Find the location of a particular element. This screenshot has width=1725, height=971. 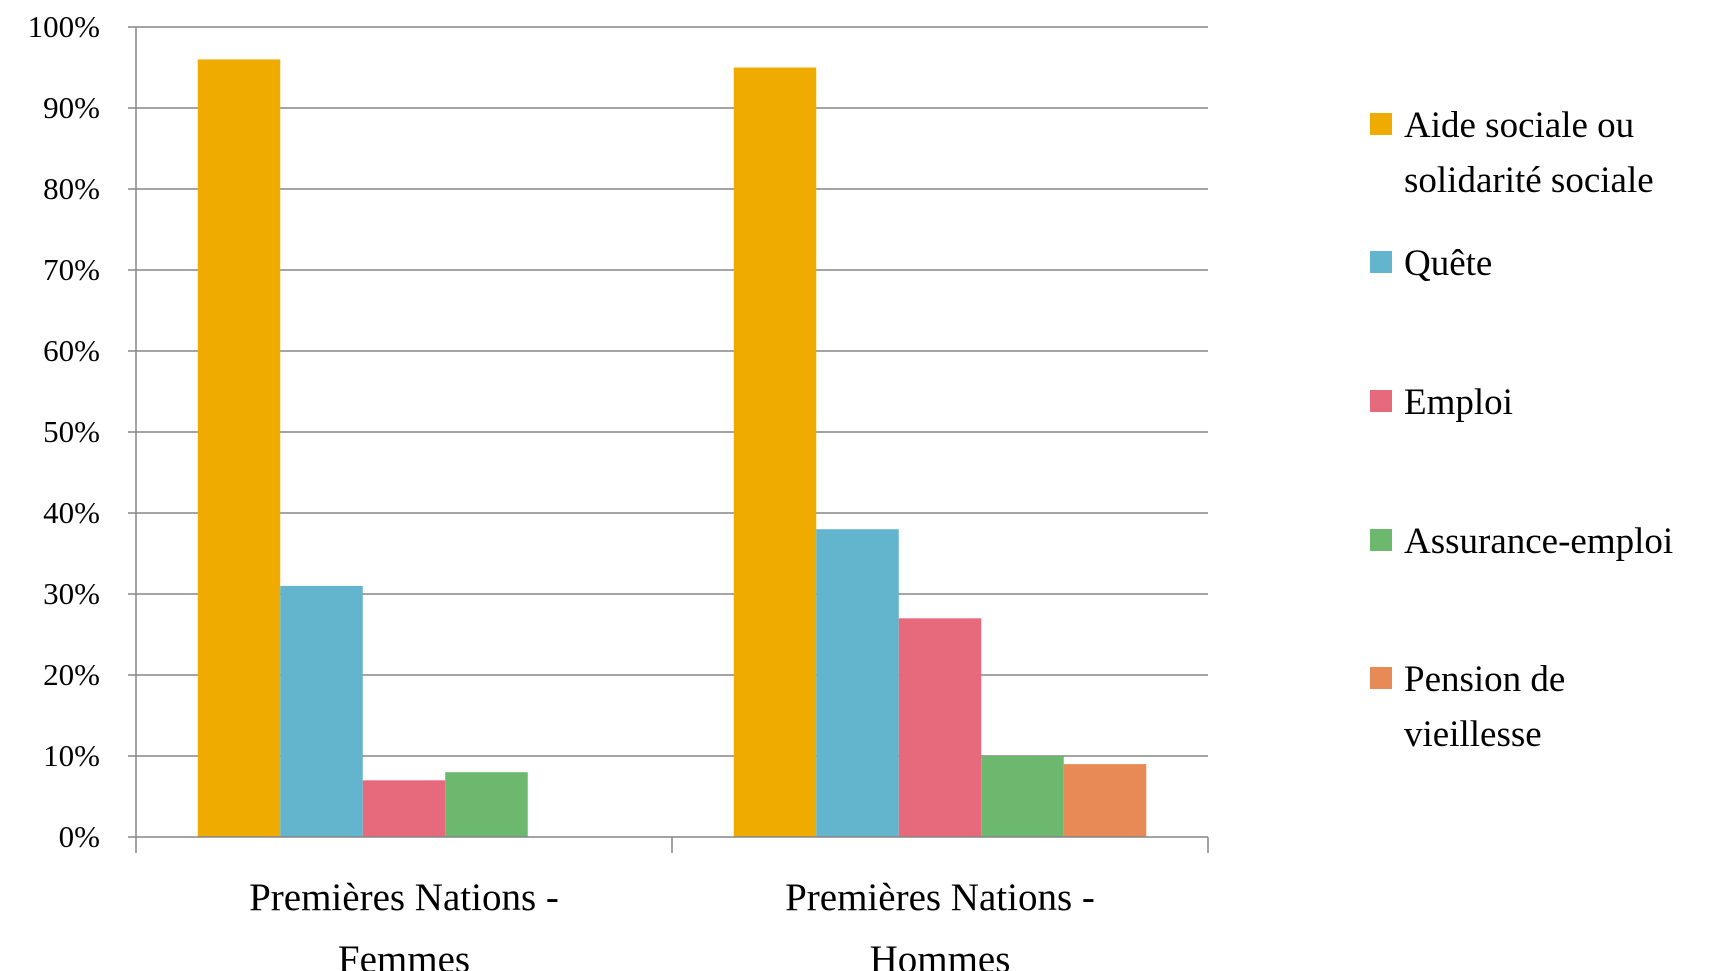

x-category-label: Premières Nations - Femmes is located at coordinates (404, 923).